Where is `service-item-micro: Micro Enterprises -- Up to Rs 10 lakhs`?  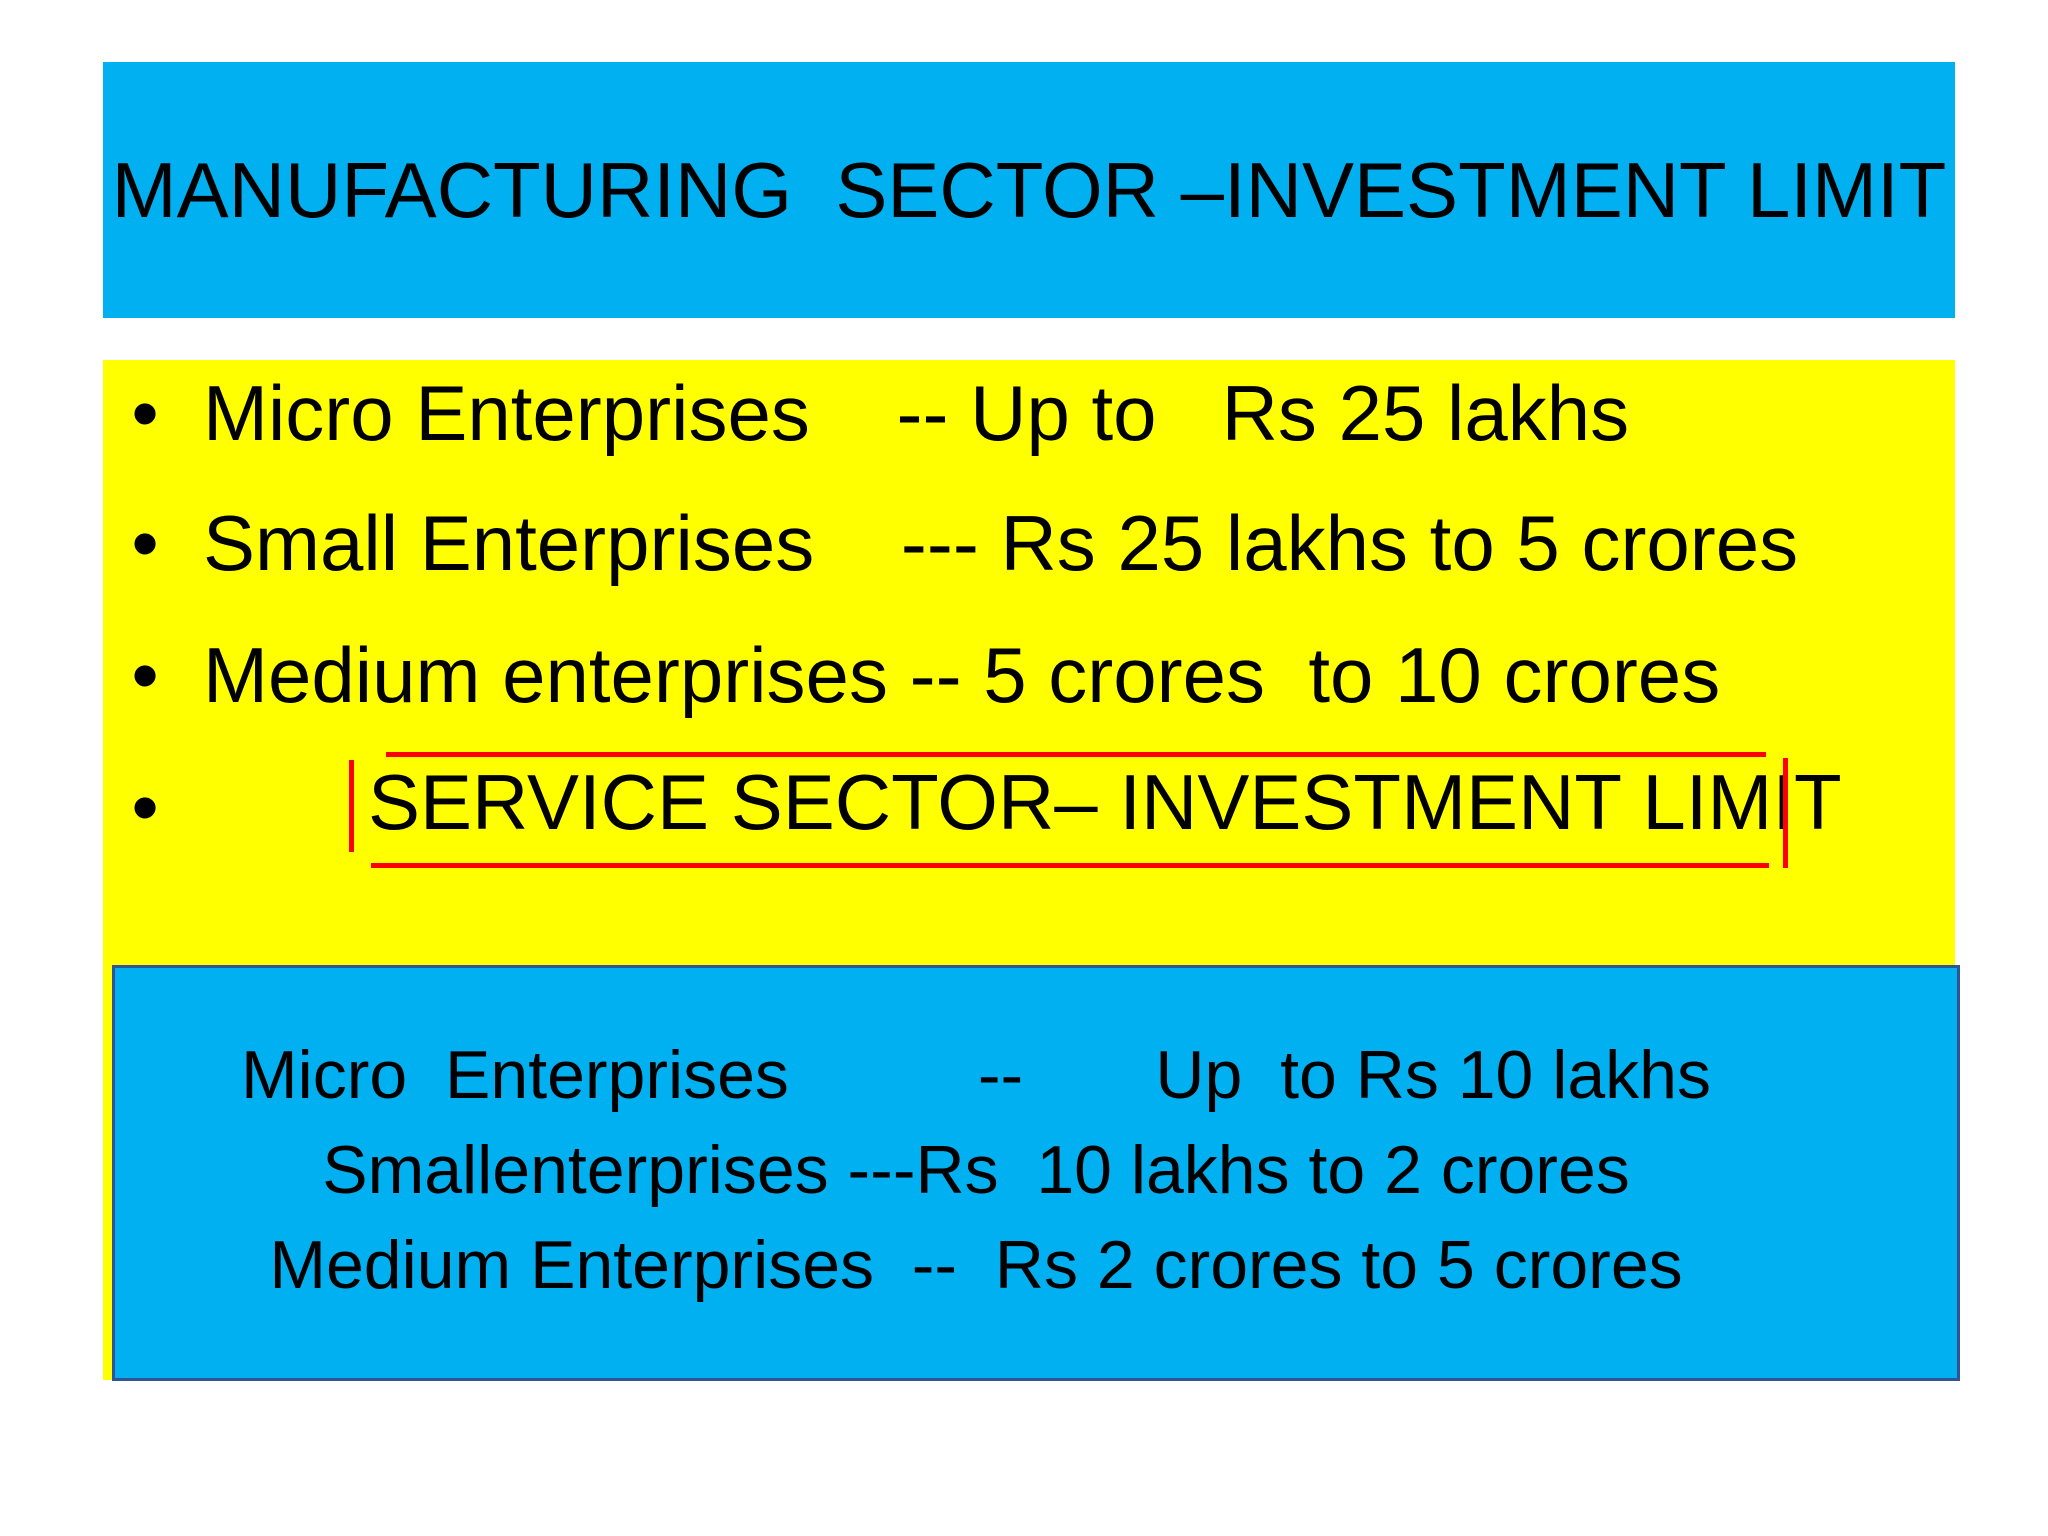 service-item-micro: Micro Enterprises -- Up to Rs 10 lakhs is located at coordinates (976, 1075).